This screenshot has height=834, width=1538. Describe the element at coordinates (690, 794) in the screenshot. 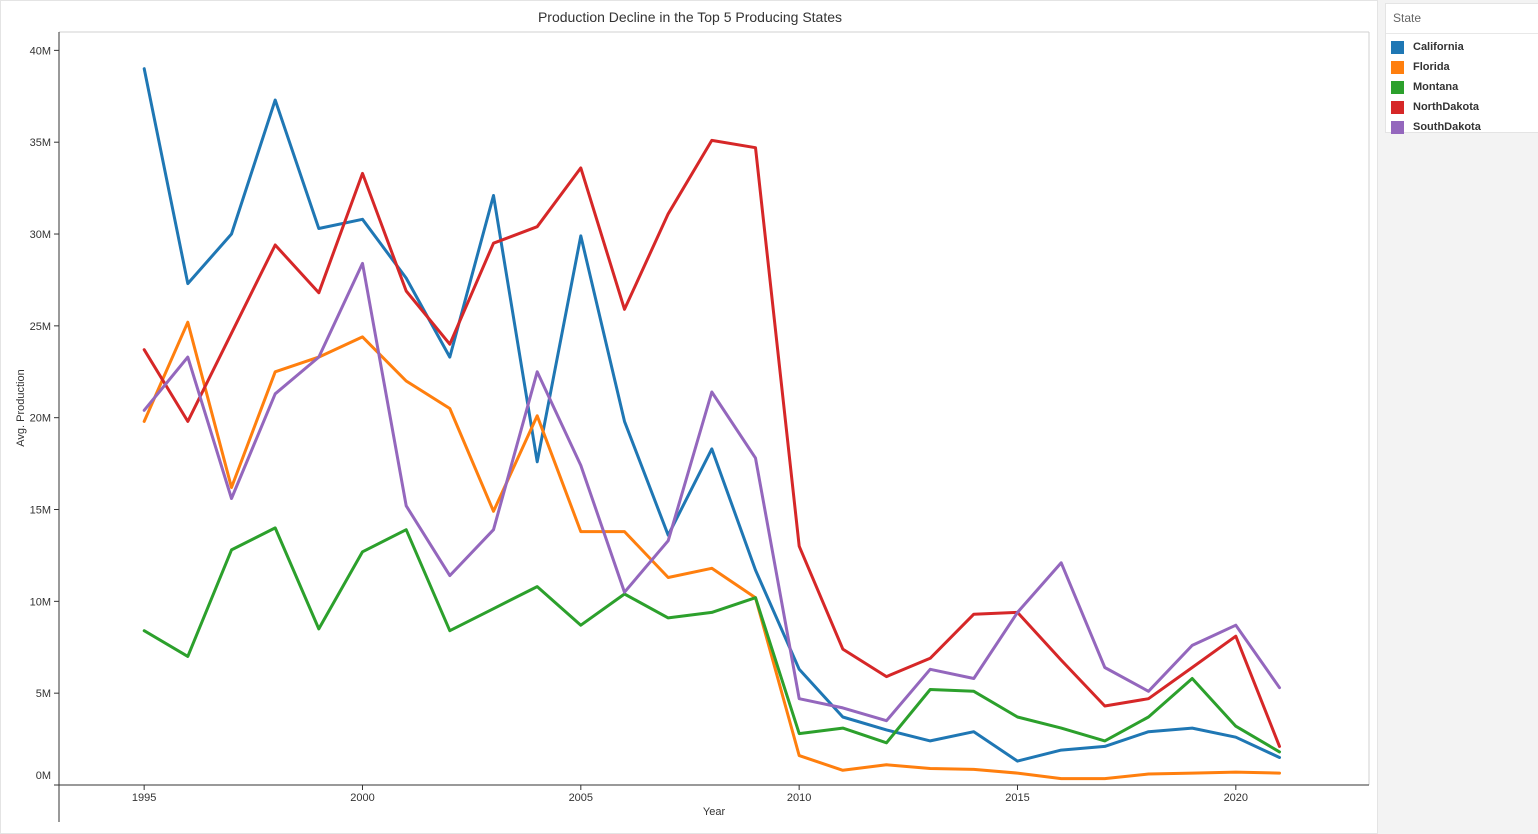

I see `x-axis-ticks: 1995 2000 2005 2010 2015 2020` at that location.